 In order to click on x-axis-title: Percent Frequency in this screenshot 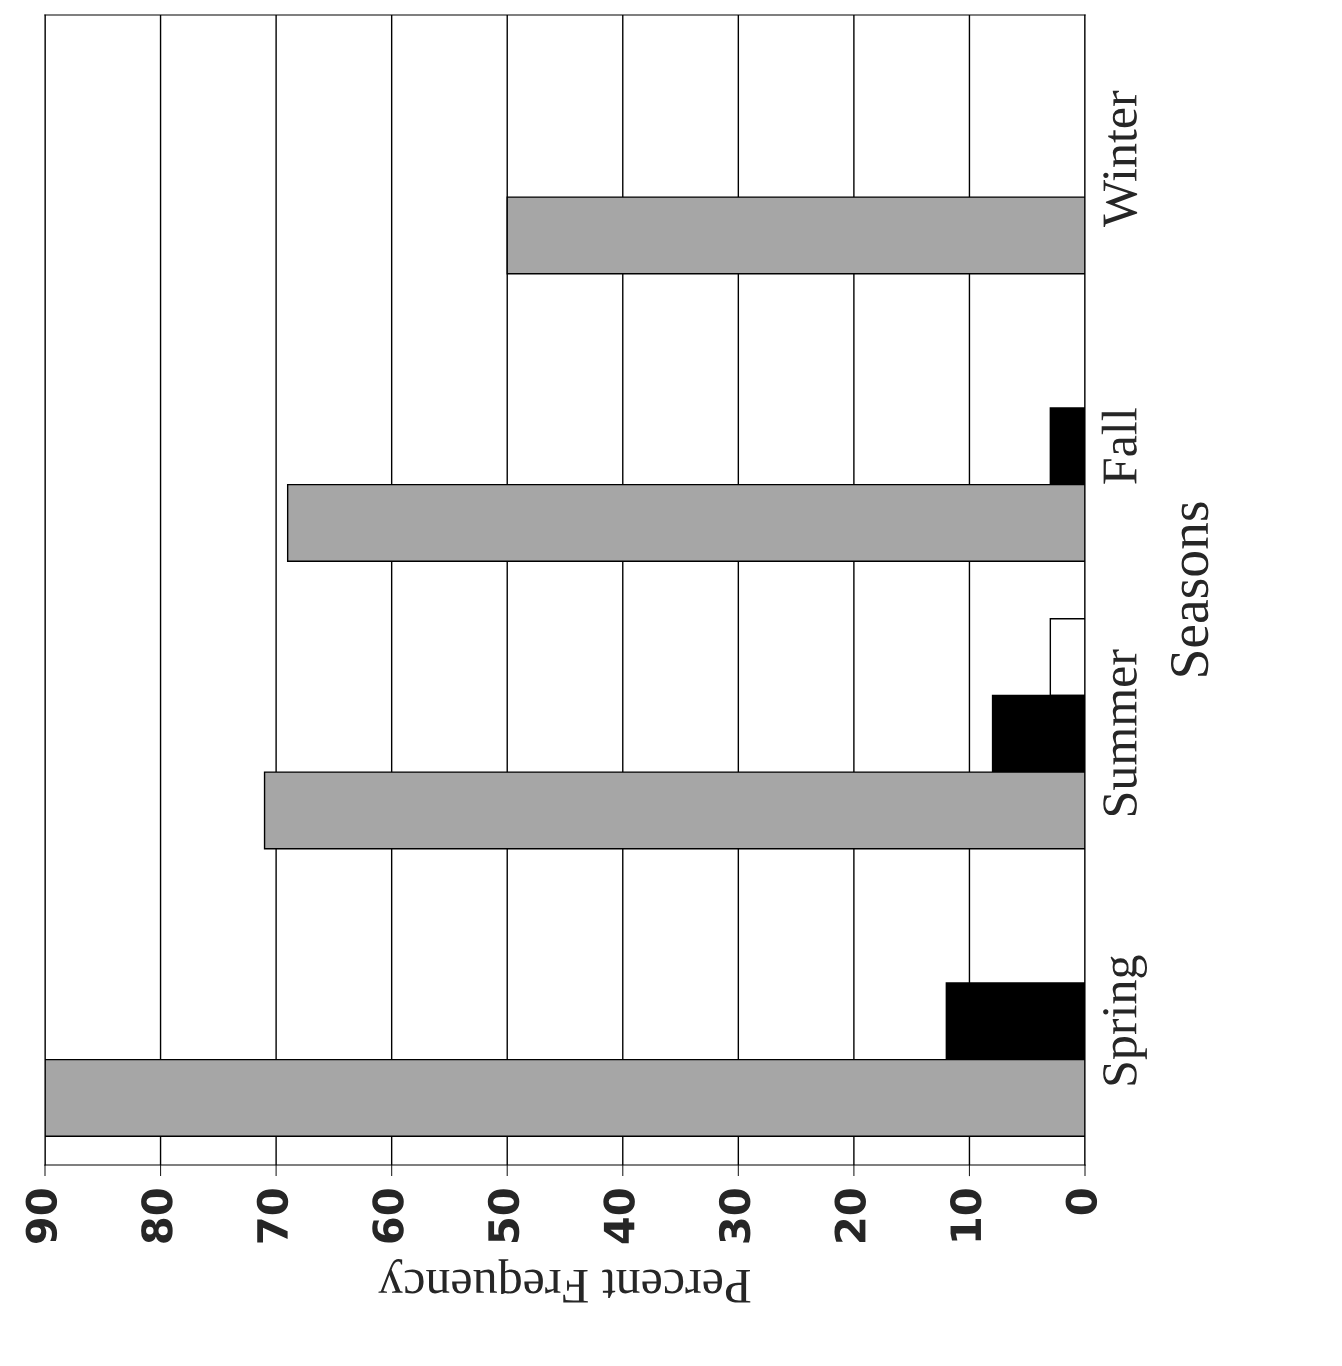, I will do `click(564, 1281)`.